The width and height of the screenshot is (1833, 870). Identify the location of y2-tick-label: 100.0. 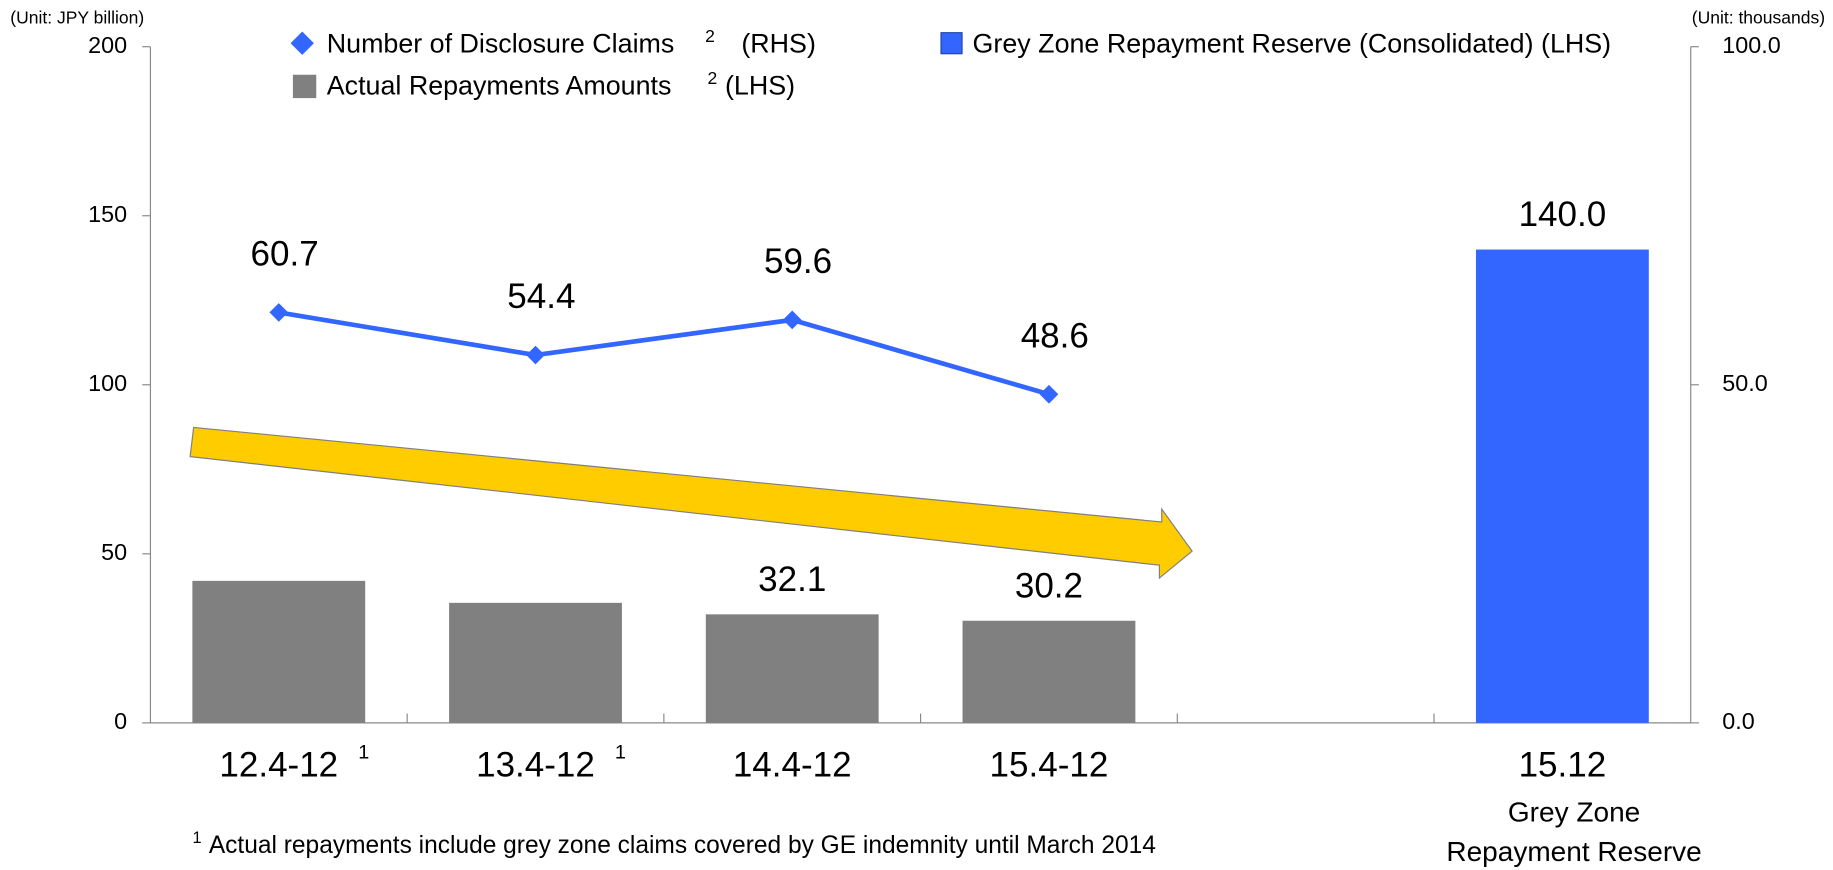
(1751, 45).